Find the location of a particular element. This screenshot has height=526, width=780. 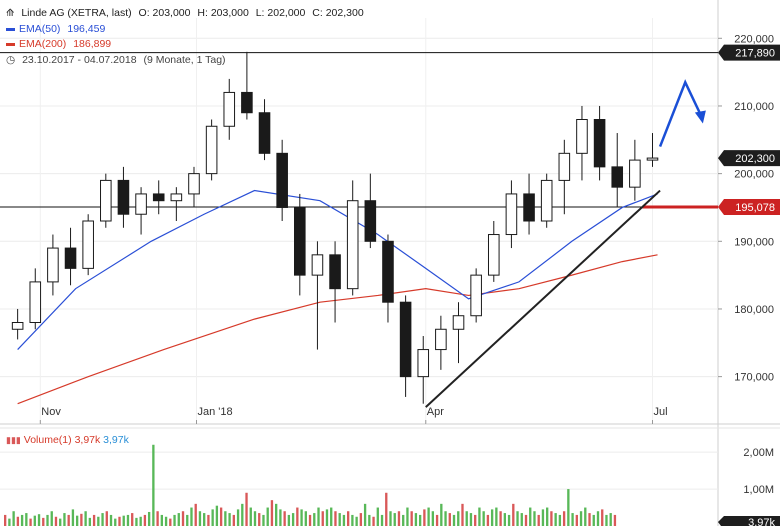

ema50-legend: EMA(50) 196,459 is located at coordinates (57, 29).